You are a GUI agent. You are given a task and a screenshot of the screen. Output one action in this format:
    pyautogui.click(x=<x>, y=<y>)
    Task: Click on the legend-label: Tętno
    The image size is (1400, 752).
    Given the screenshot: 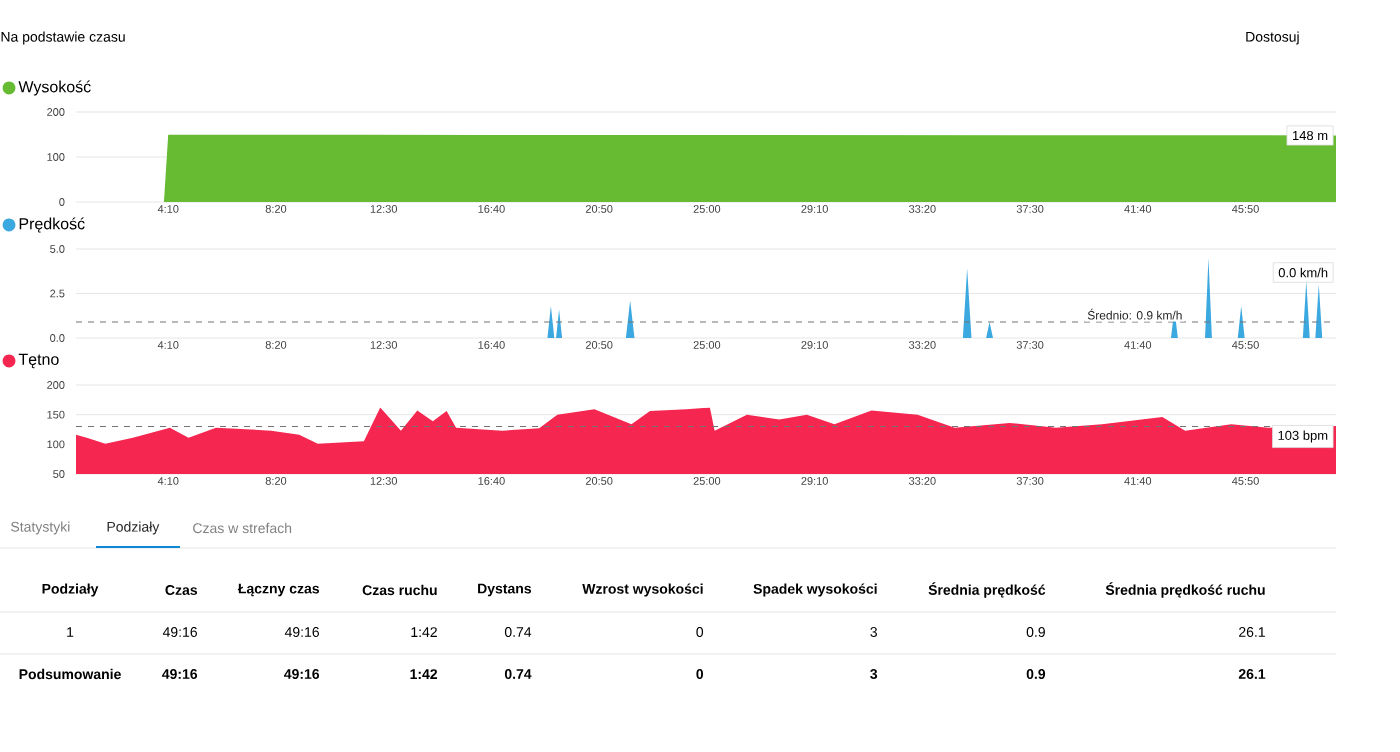 What is the action you would take?
    pyautogui.click(x=38, y=361)
    